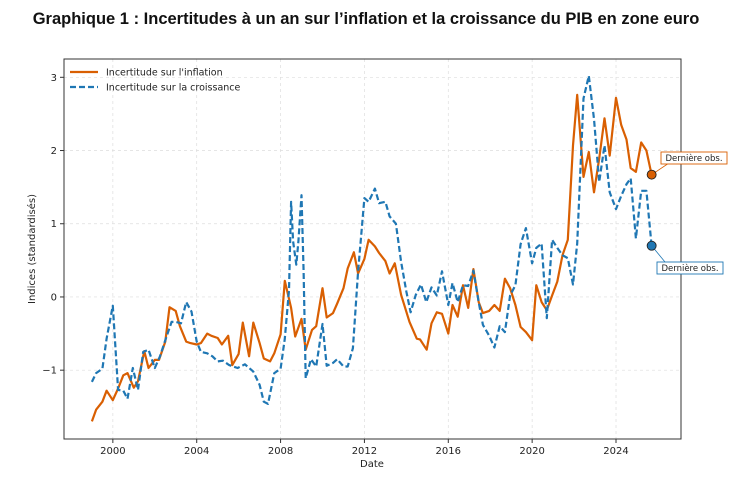 The image size is (732, 486). I want to click on y-axis-ticks: −1 0 1 2 3, so click(53, 225).